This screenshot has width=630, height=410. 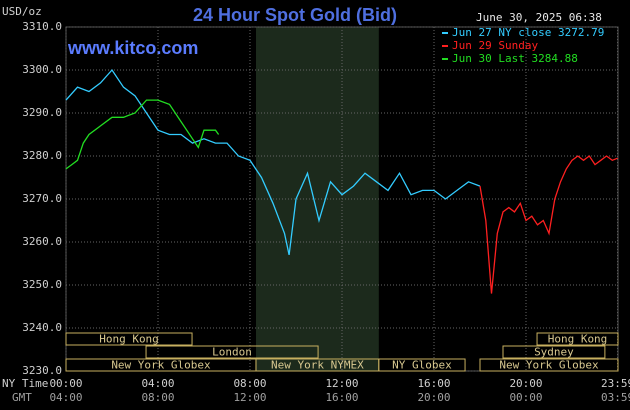 What do you see at coordinates (42, 198) in the screenshot?
I see `y-tick-label: 3270.0` at bounding box center [42, 198].